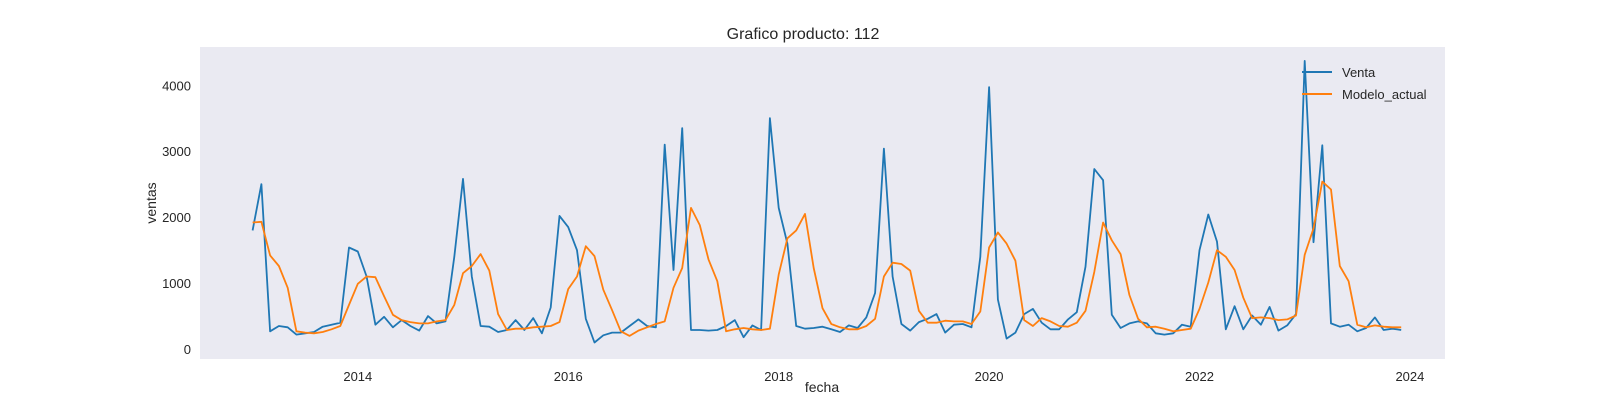 The image size is (1600, 400). Describe the element at coordinates (778, 376) in the screenshot. I see `x-tick-label: 2018` at that location.